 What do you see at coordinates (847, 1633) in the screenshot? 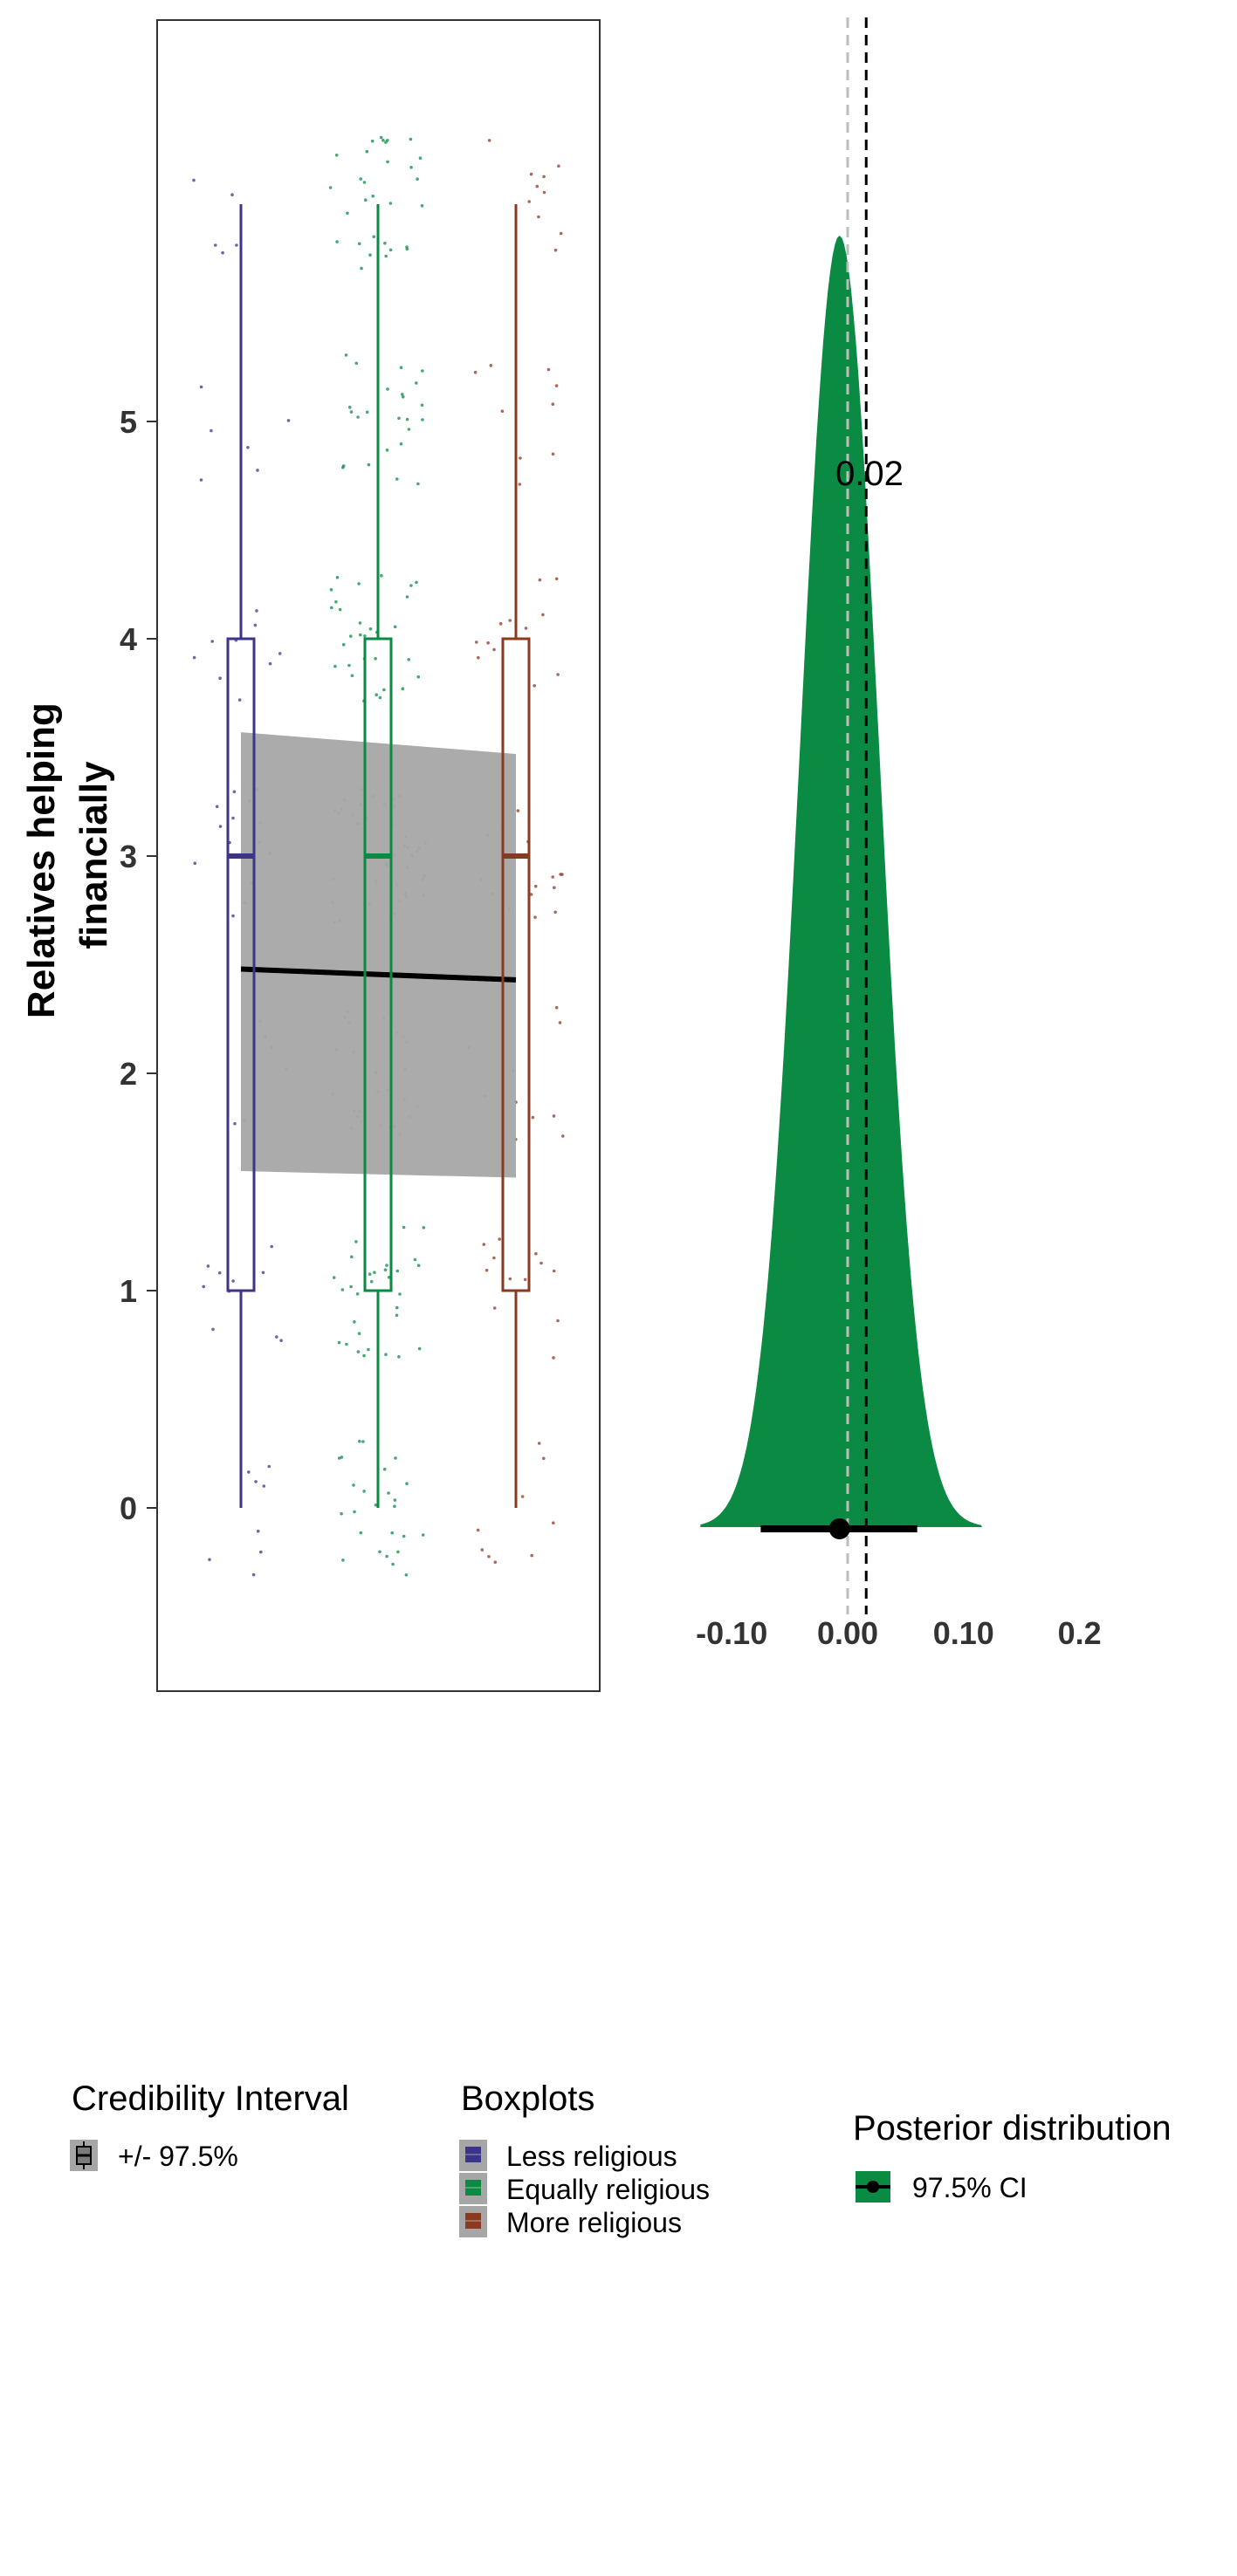
I see `x-tick-label: 0.00` at bounding box center [847, 1633].